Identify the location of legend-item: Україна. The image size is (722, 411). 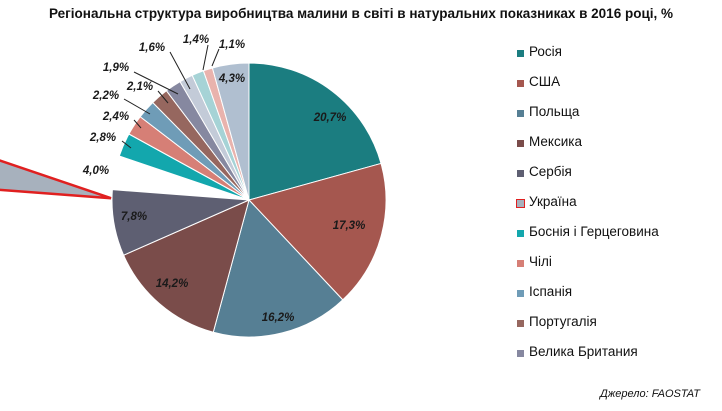
(616, 209).